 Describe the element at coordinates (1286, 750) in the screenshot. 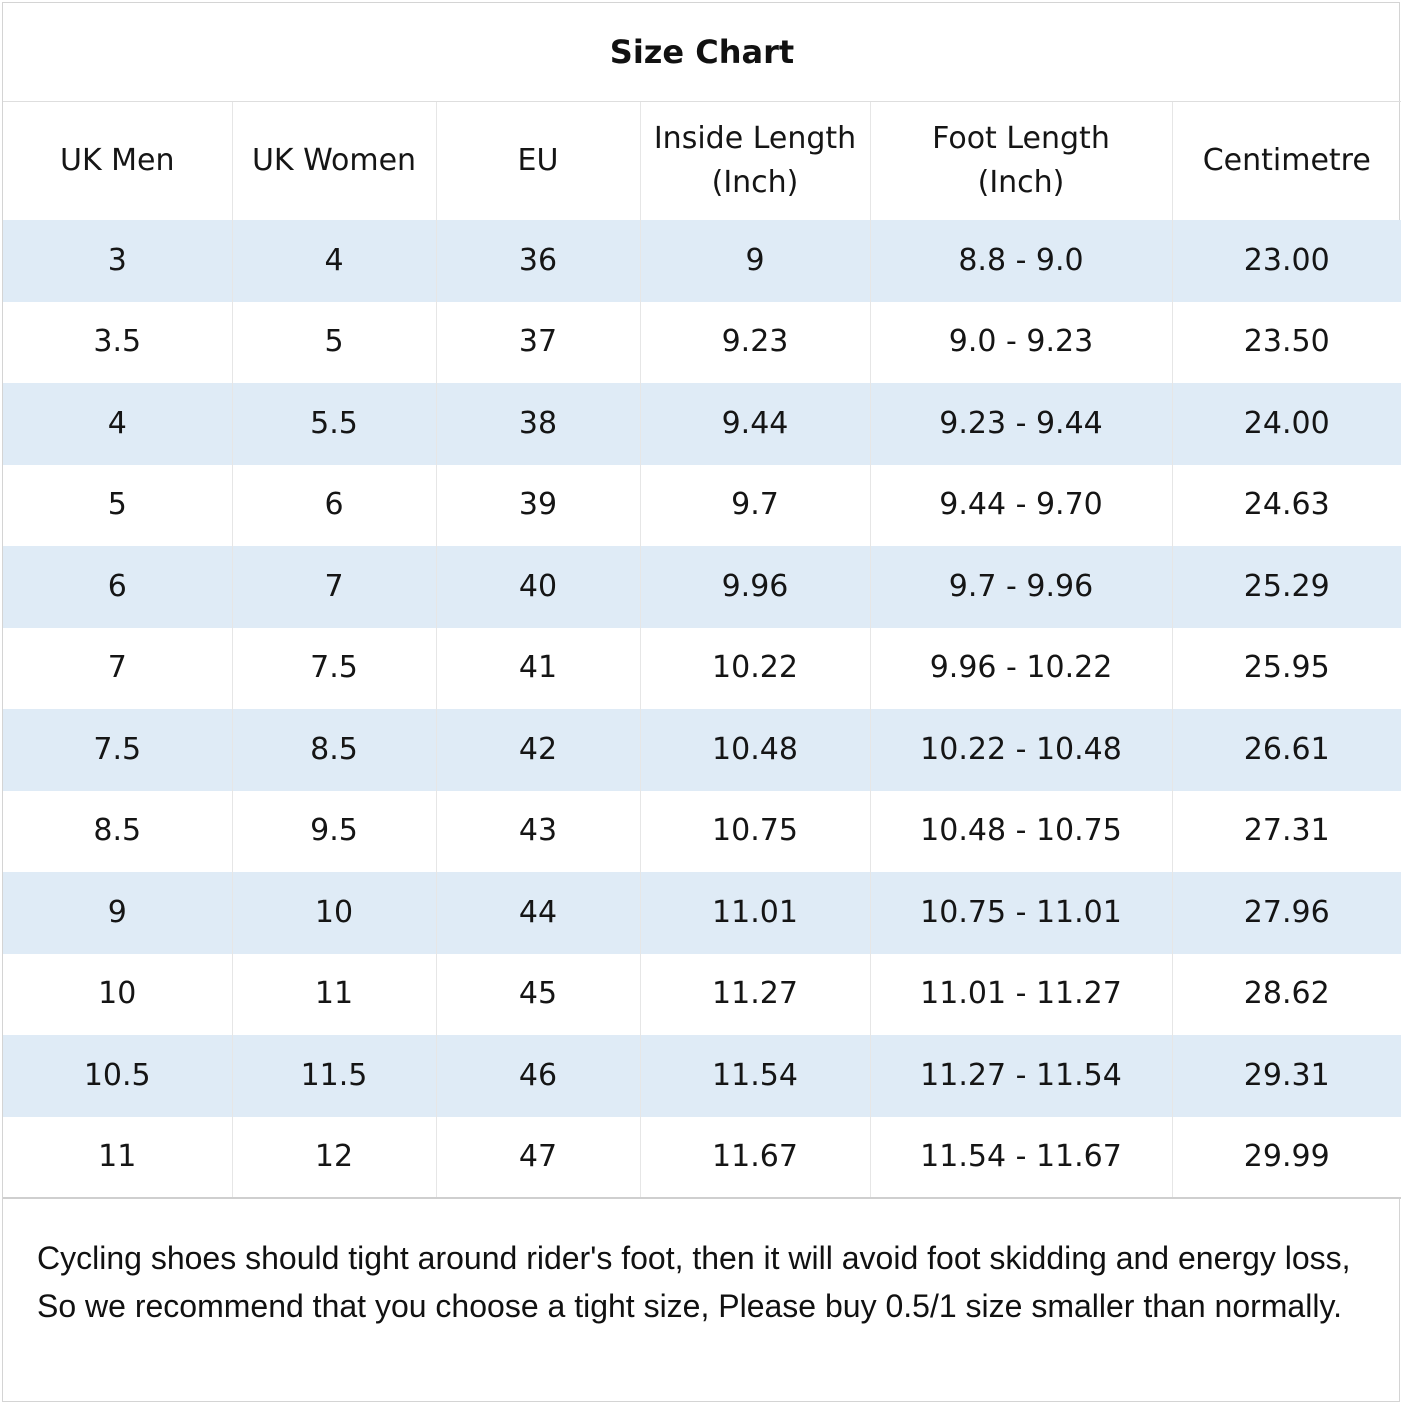

I see `cell-centimetre: 26.61` at that location.